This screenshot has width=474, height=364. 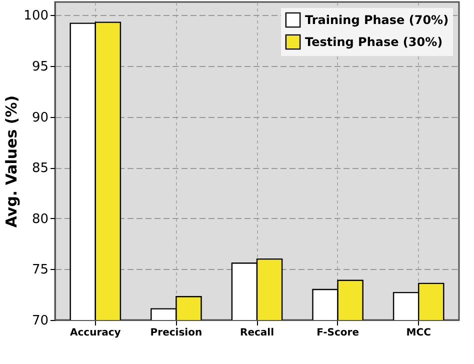 What do you see at coordinates (40, 168) in the screenshot?
I see `y-tick-label: 85` at bounding box center [40, 168].